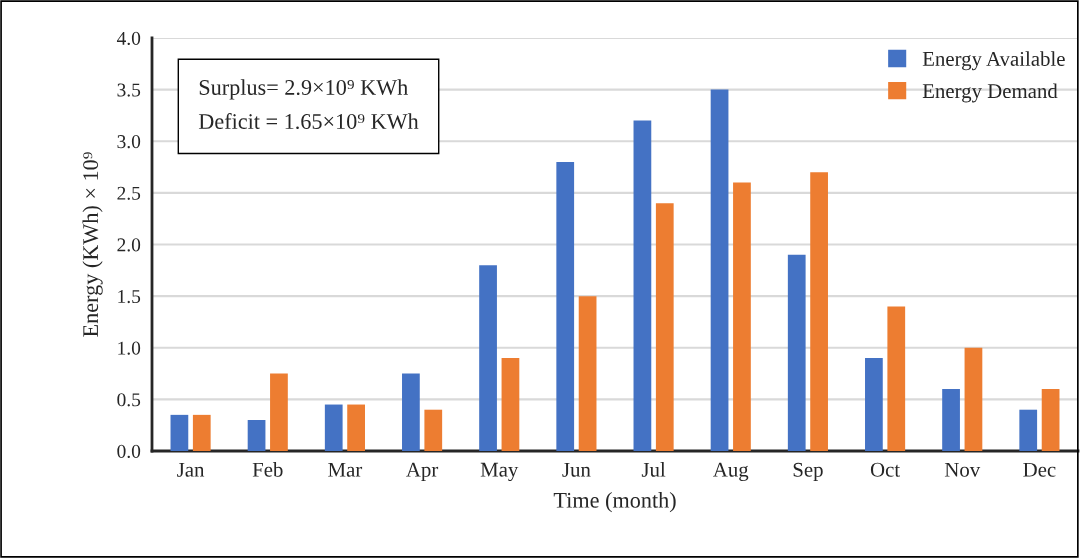 This screenshot has width=1080, height=558. What do you see at coordinates (808, 471) in the screenshot?
I see `x-tick-label: Sep` at bounding box center [808, 471].